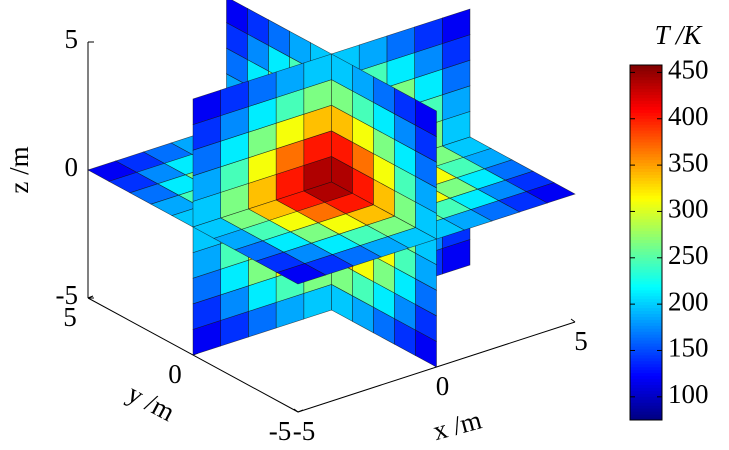  What do you see at coordinates (443, 386) in the screenshot?
I see `x-tick-label: 0` at bounding box center [443, 386].